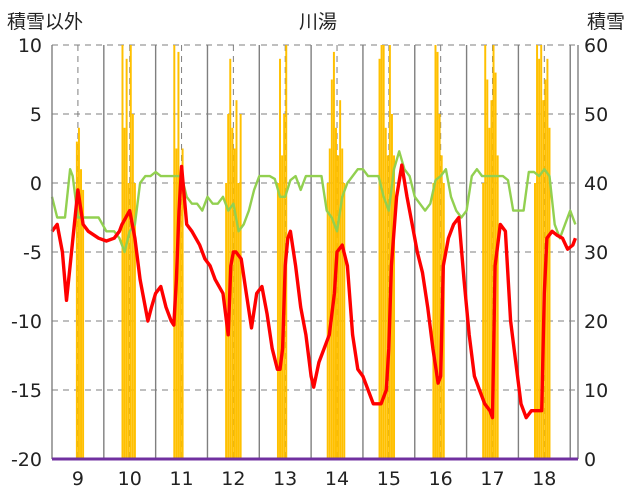 The width and height of the screenshot is (636, 501). Describe the element at coordinates (590, 460) in the screenshot. I see `right-tick-label: 0` at that location.